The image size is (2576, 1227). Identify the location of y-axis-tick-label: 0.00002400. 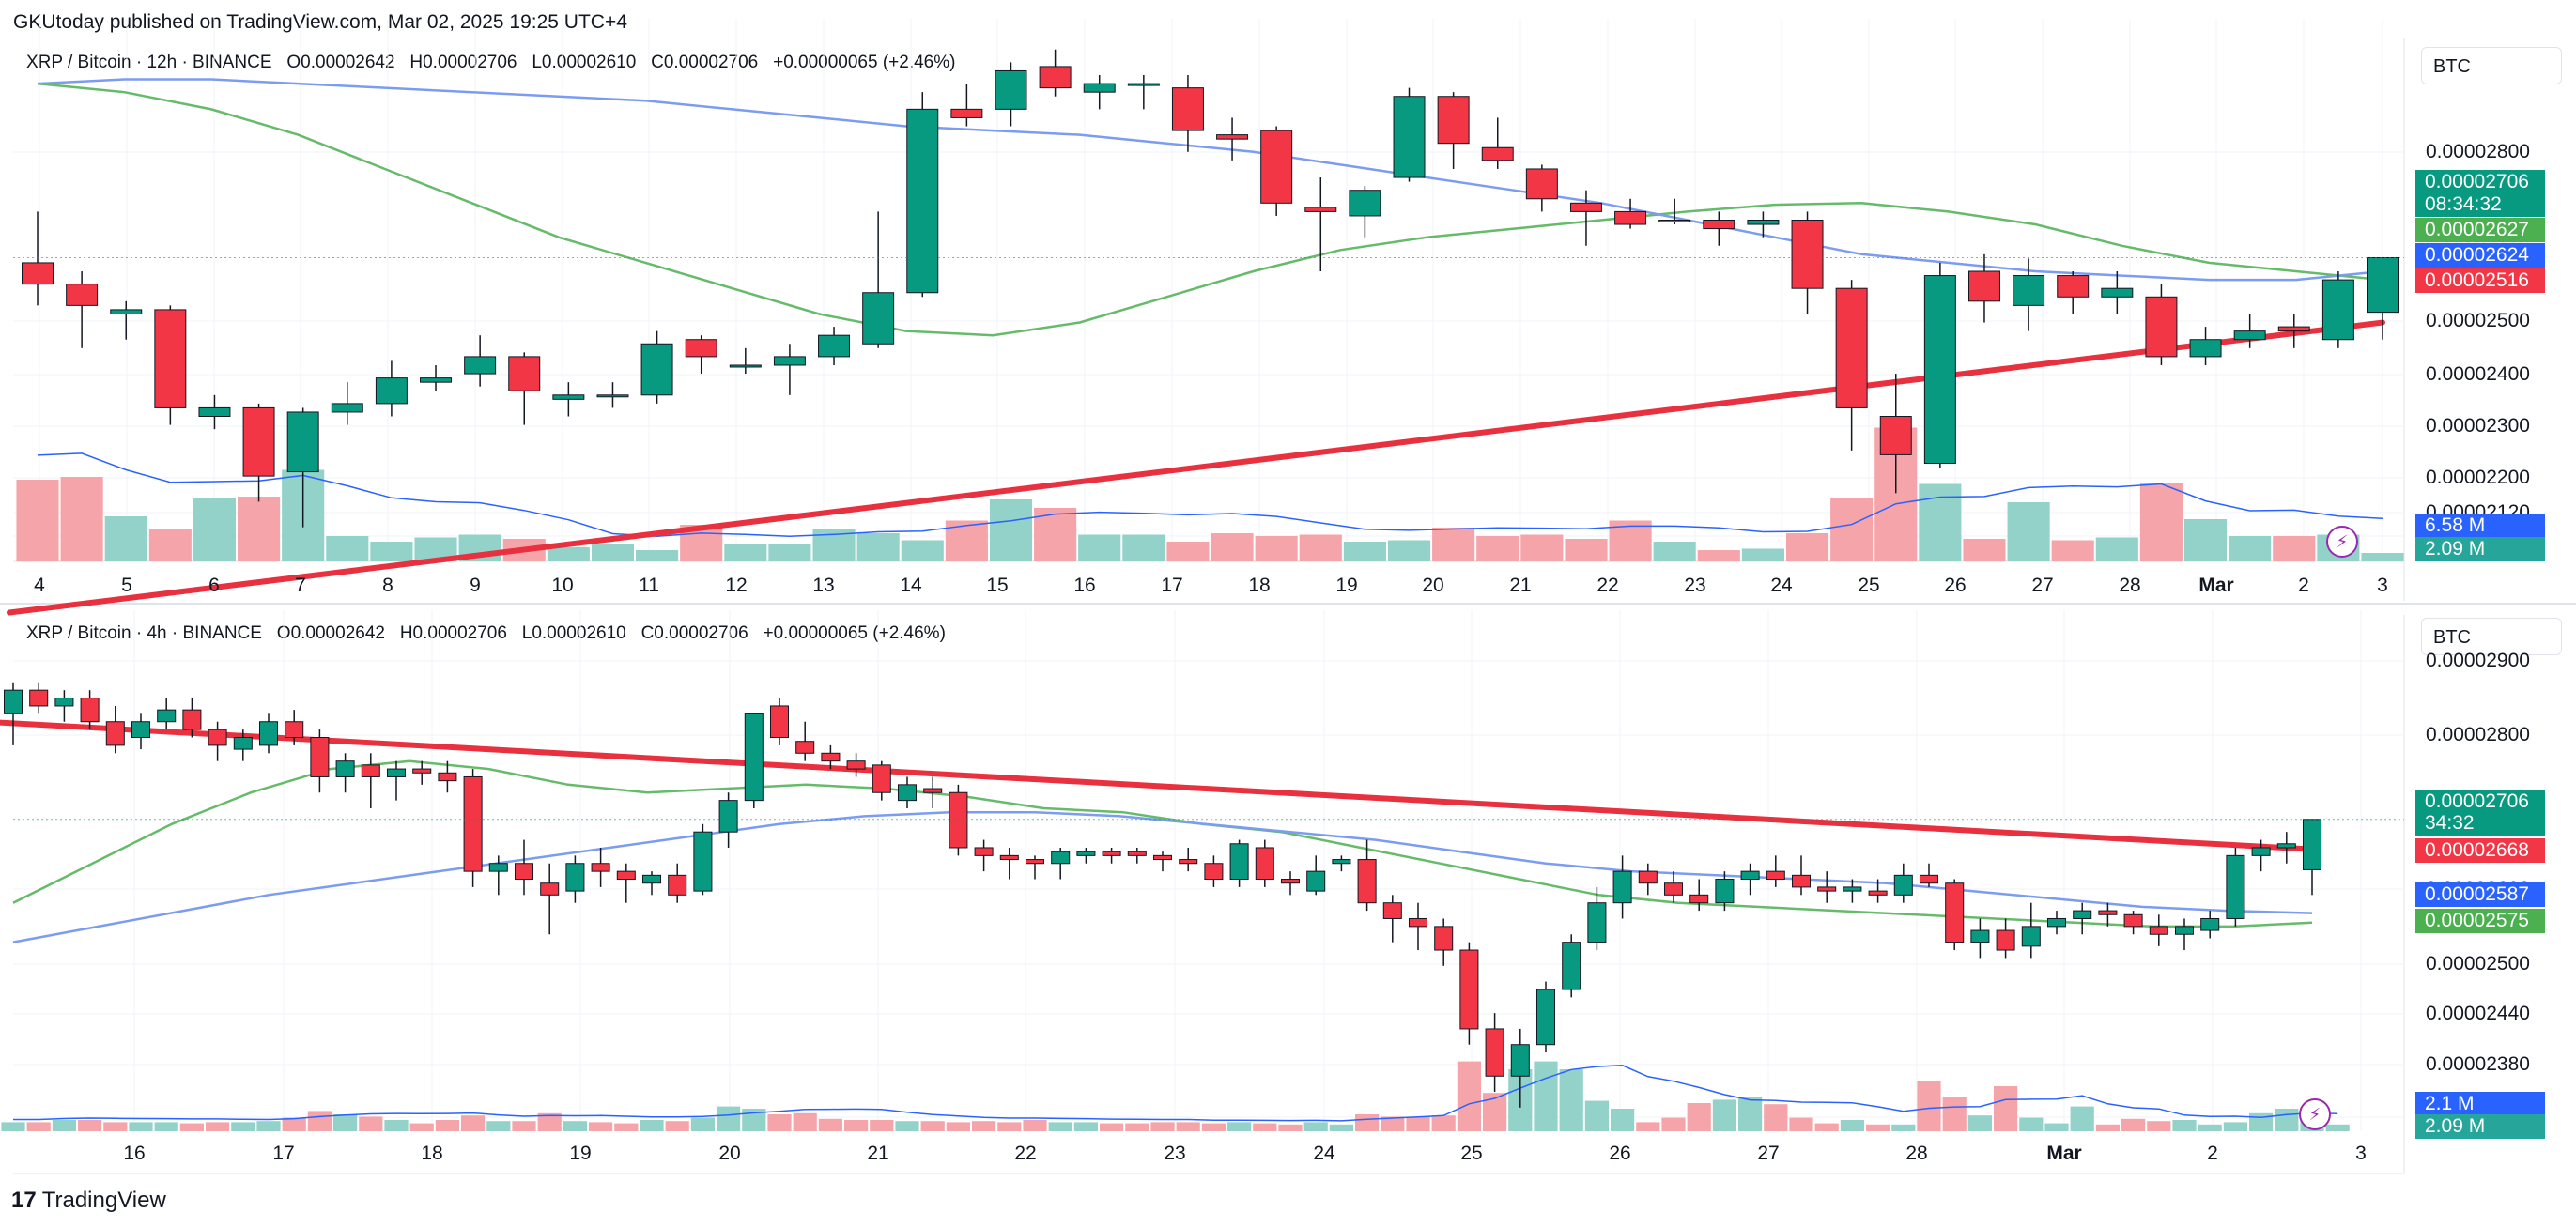
(2478, 374).